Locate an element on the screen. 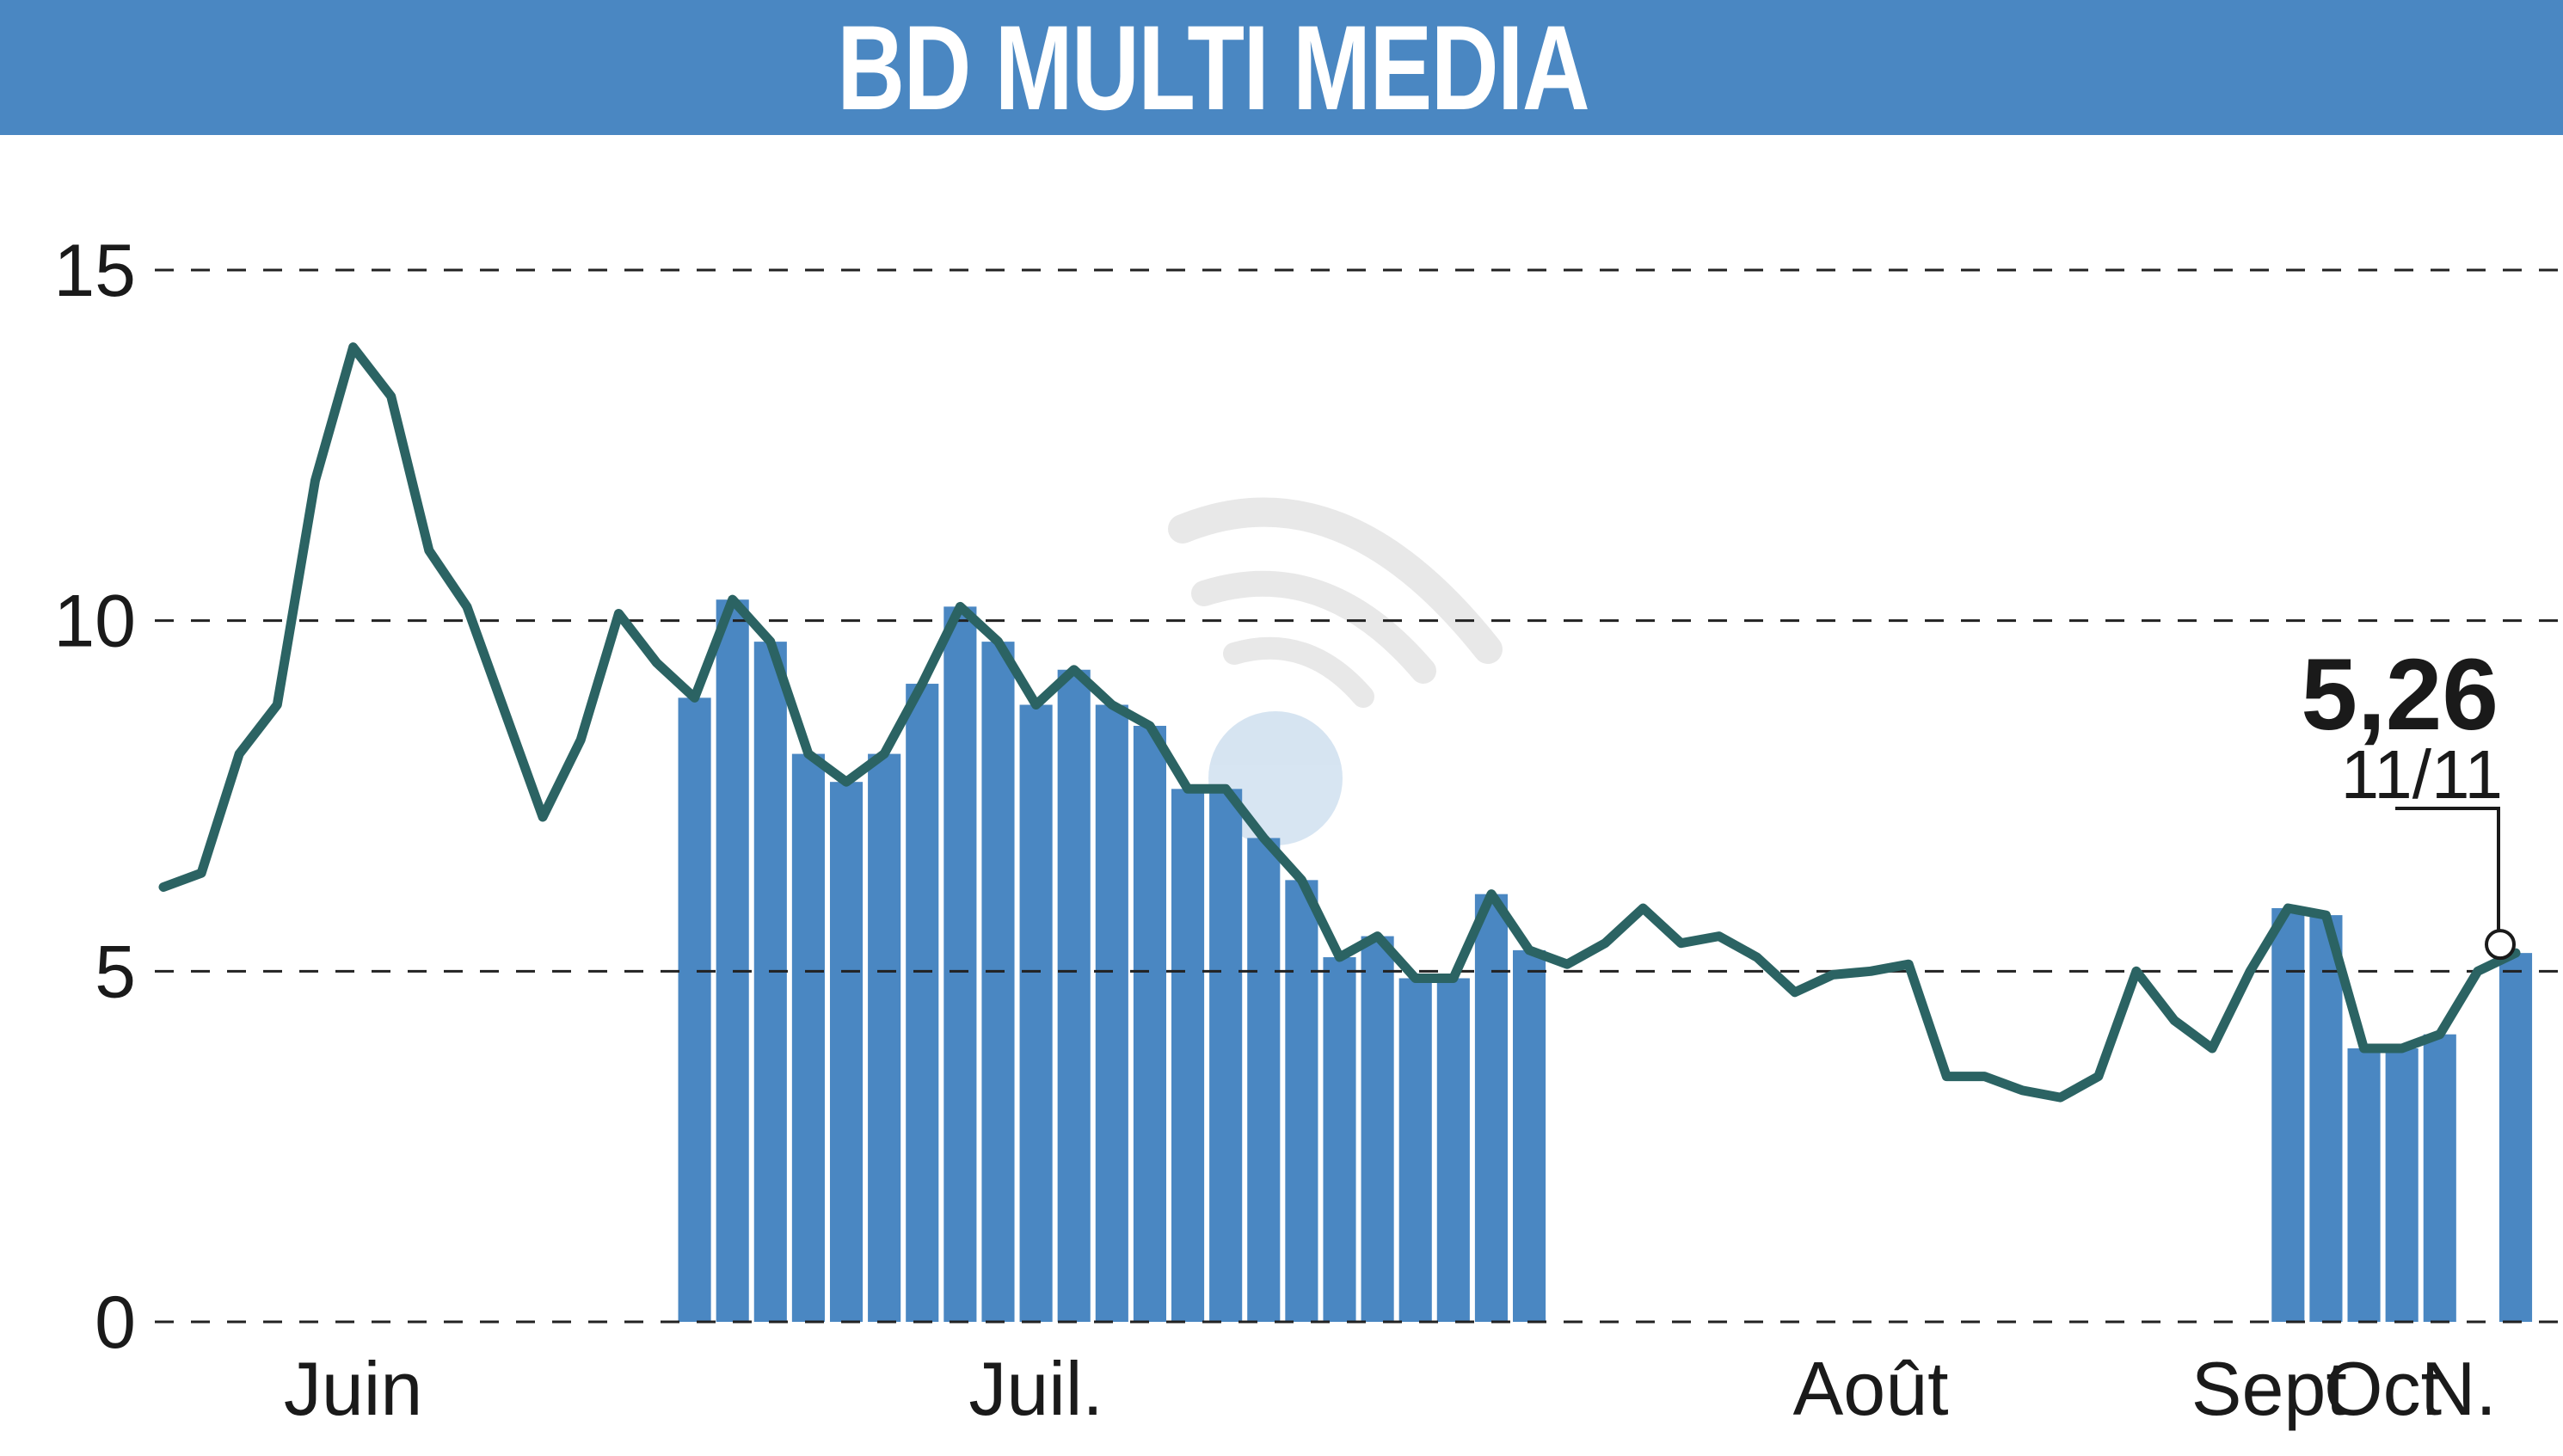 This screenshot has width=2563, height=1456. chart-title-banner: BD MULTI MEDIA is located at coordinates (1281, 67).